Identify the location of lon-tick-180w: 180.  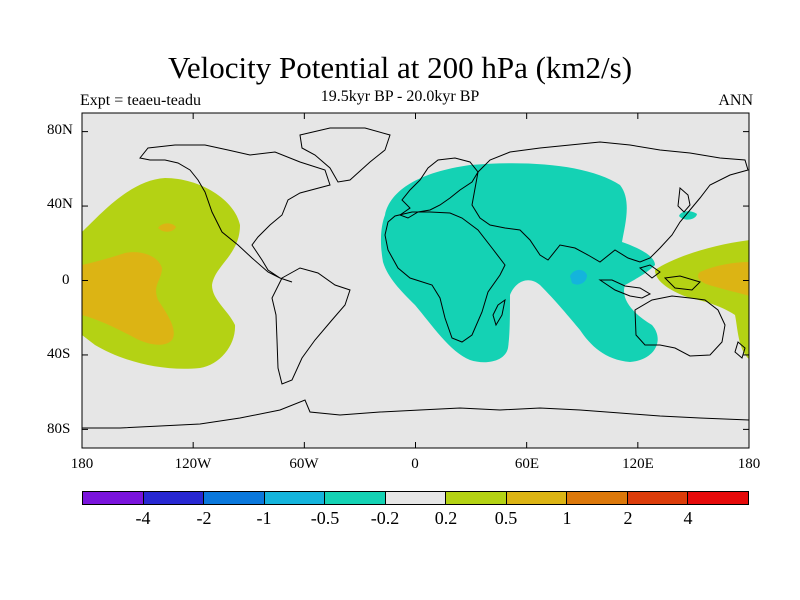
(82, 464).